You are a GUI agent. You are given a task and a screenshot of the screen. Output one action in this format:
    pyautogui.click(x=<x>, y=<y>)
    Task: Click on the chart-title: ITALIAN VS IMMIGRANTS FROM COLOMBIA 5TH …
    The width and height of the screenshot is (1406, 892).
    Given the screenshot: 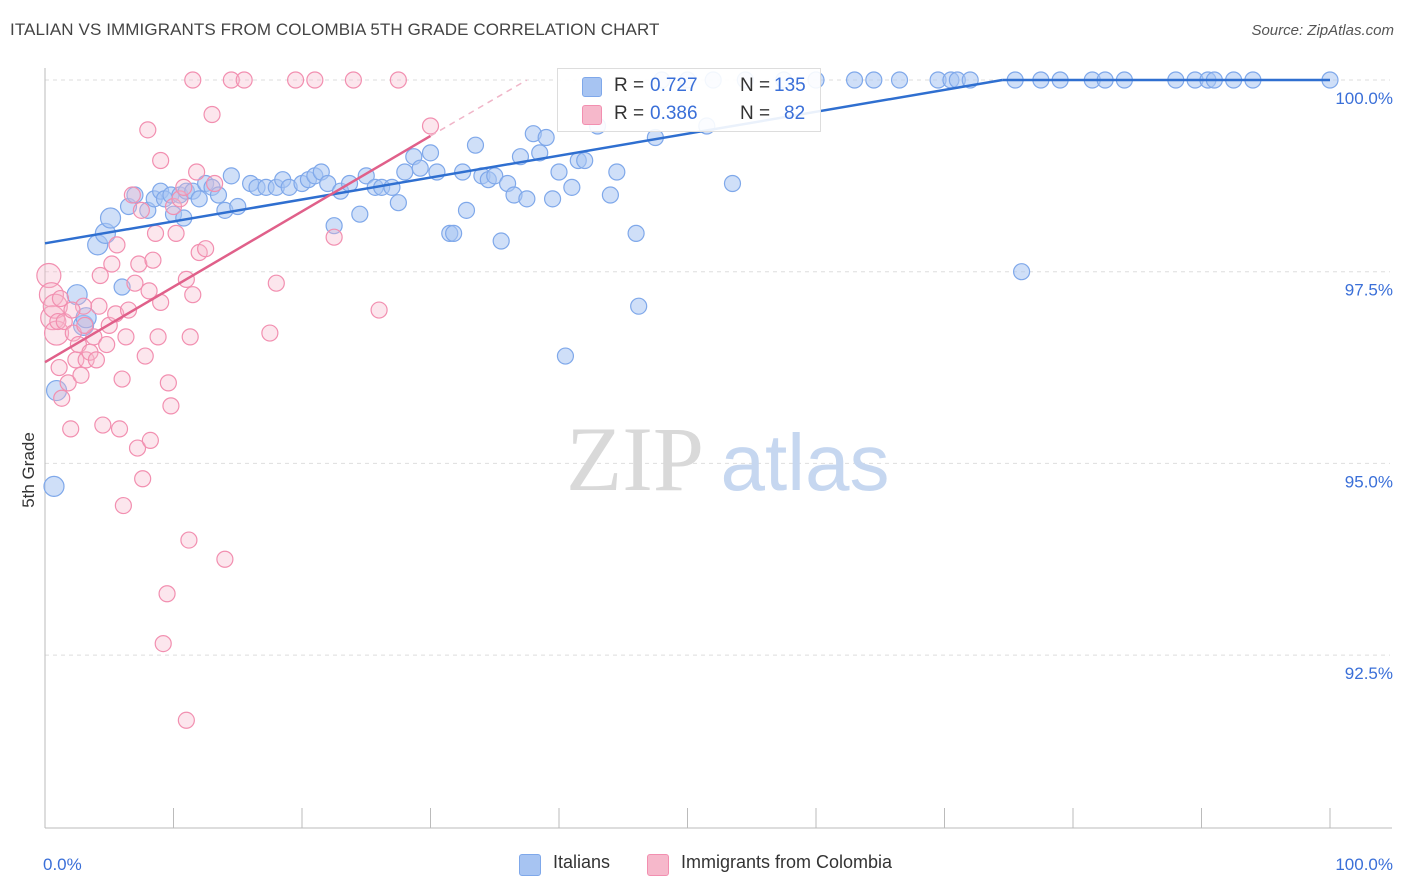 What is the action you would take?
    pyautogui.click(x=335, y=29)
    